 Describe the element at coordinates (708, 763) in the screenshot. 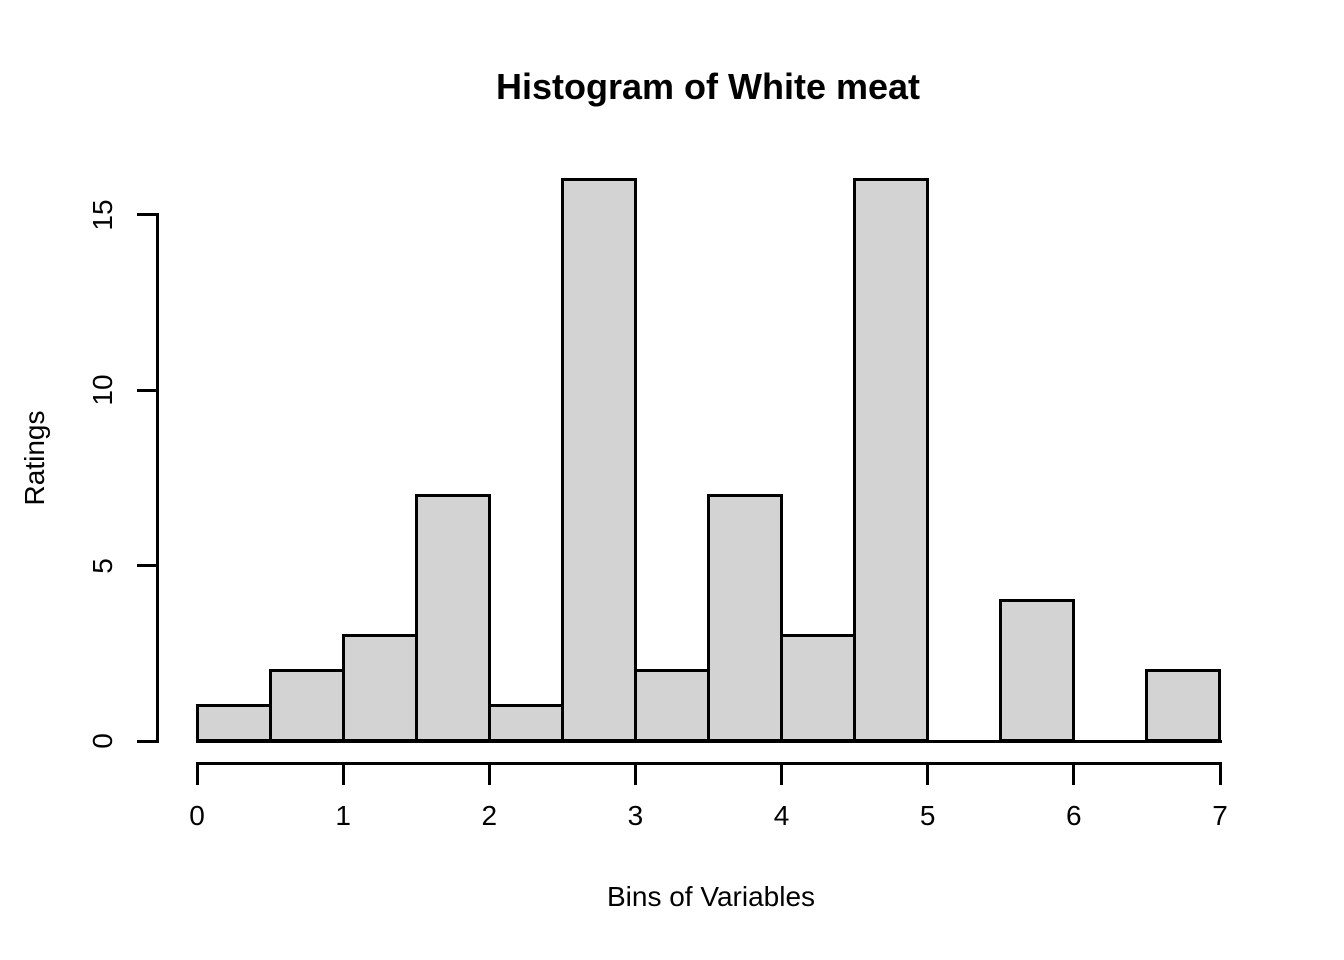

I see `x-axis-line` at that location.